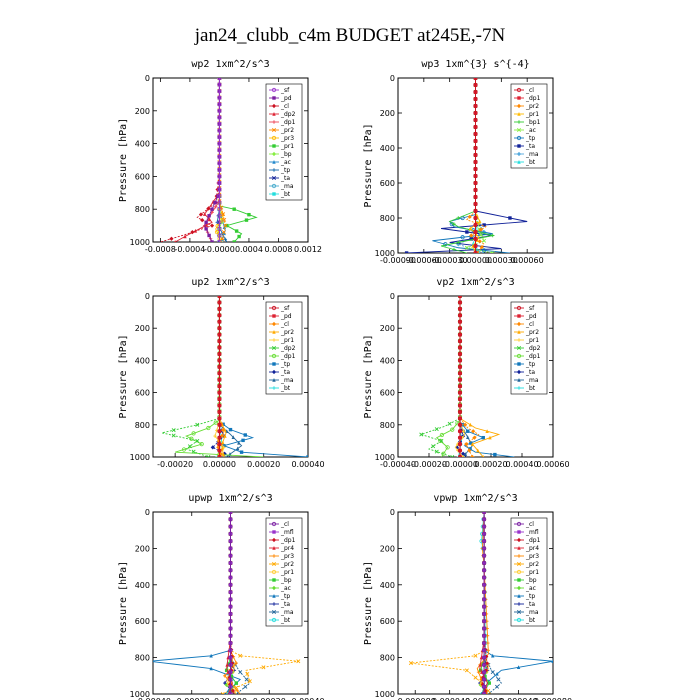 The width and height of the screenshot is (700, 700). I want to click on series-line-pr2, so click(480, 376).